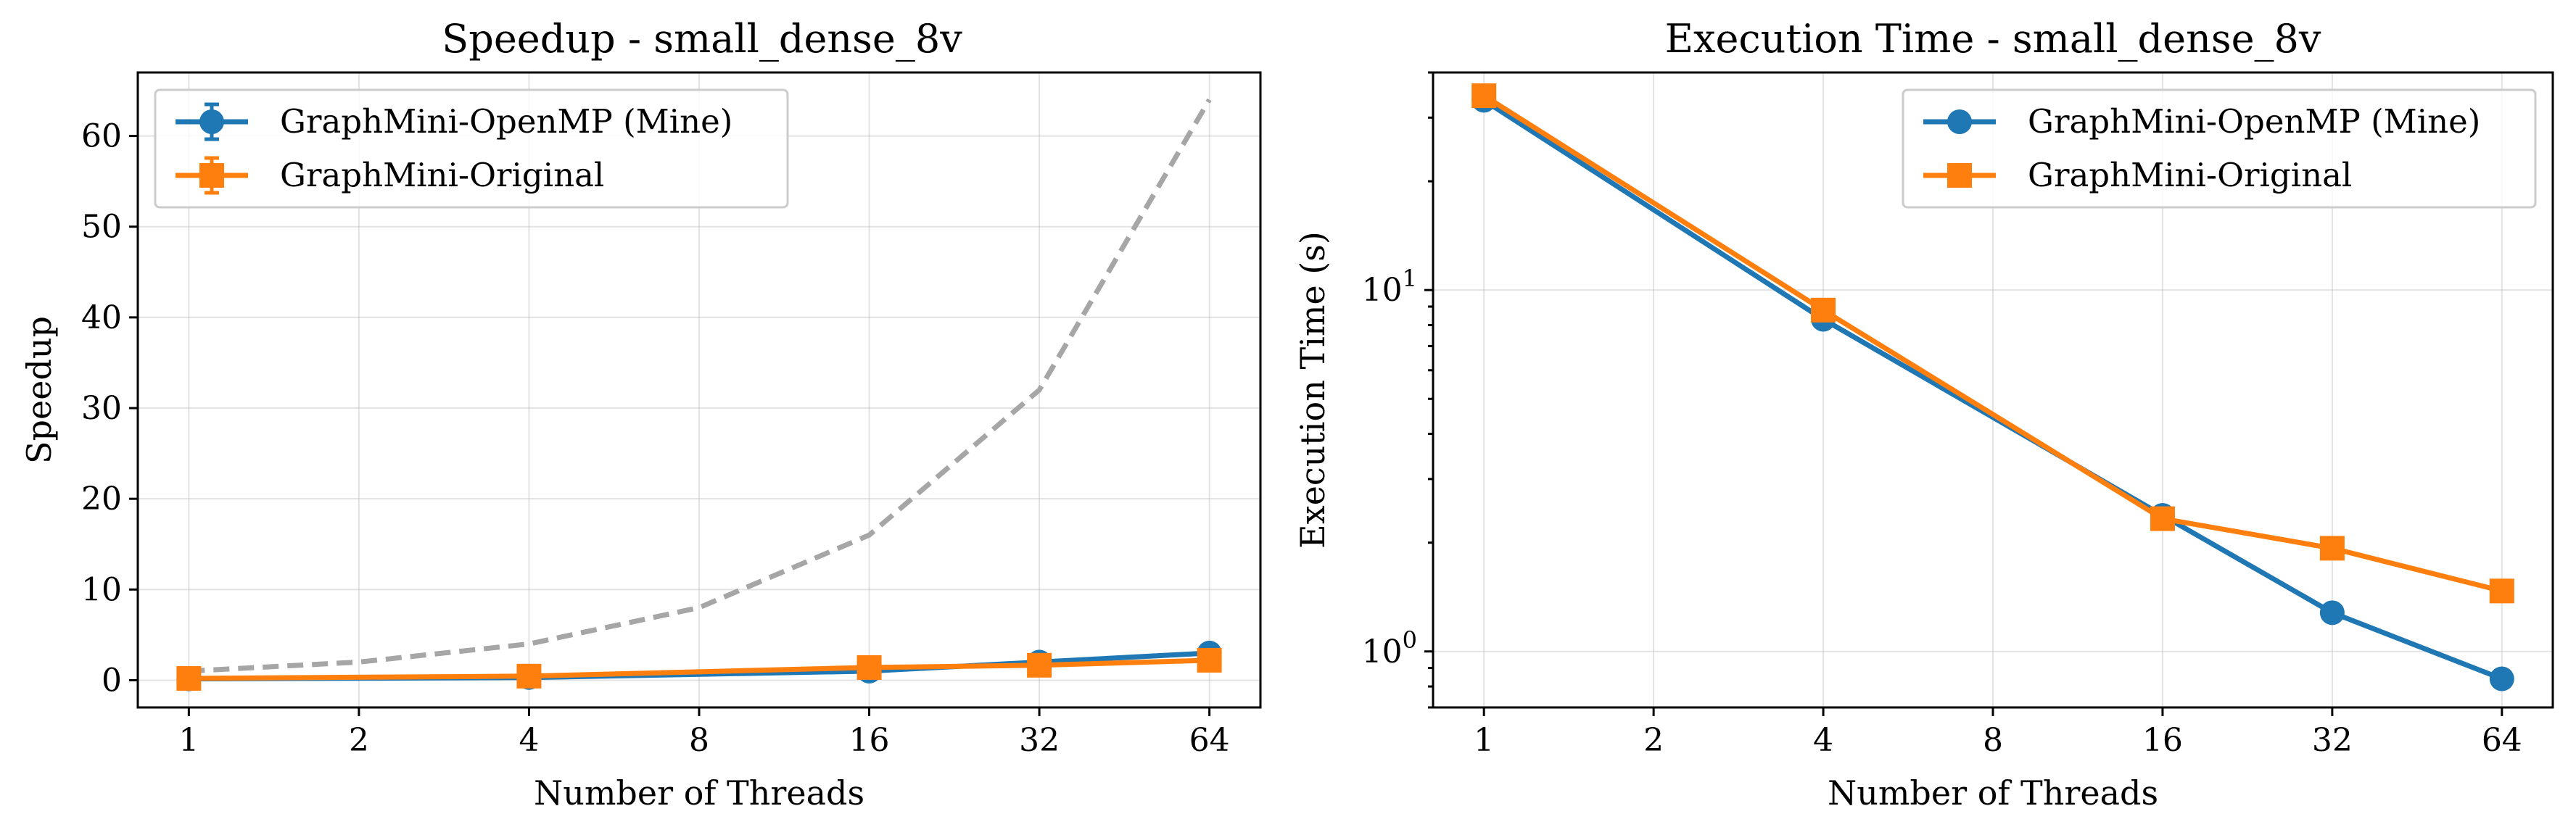  Describe the element at coordinates (101, 136) in the screenshot. I see `y-tick-label: 60` at that location.